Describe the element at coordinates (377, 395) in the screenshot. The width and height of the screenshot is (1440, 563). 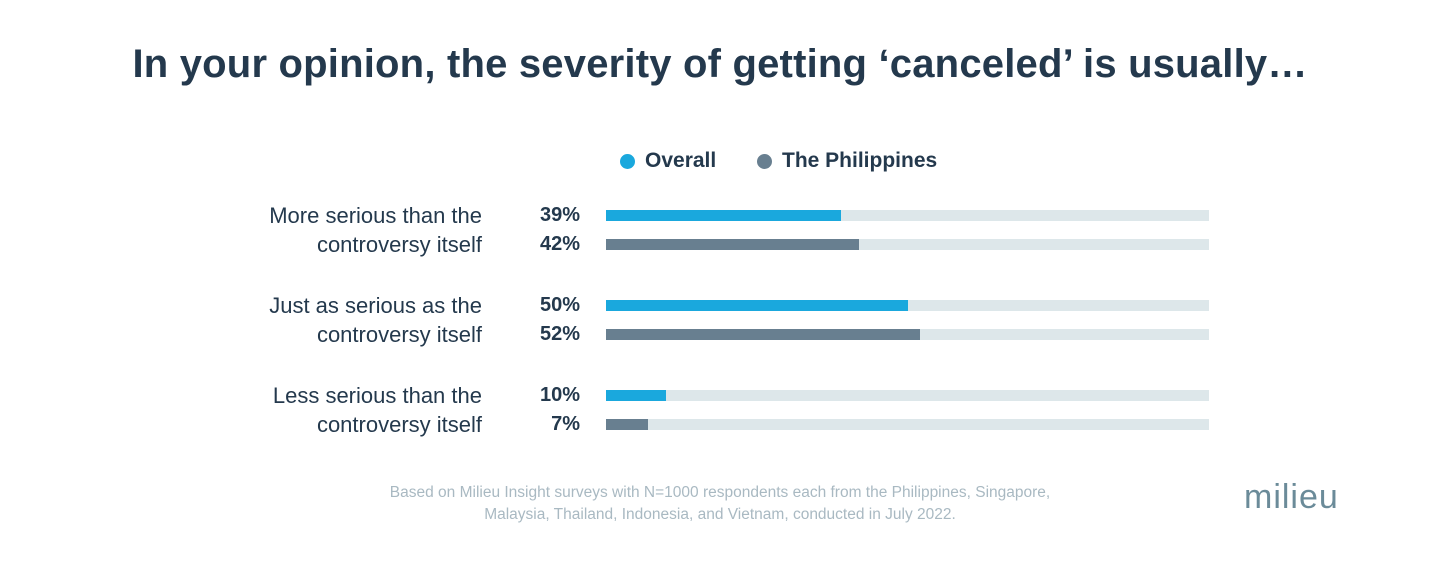
I see `category-label-line: Less serious than the` at that location.